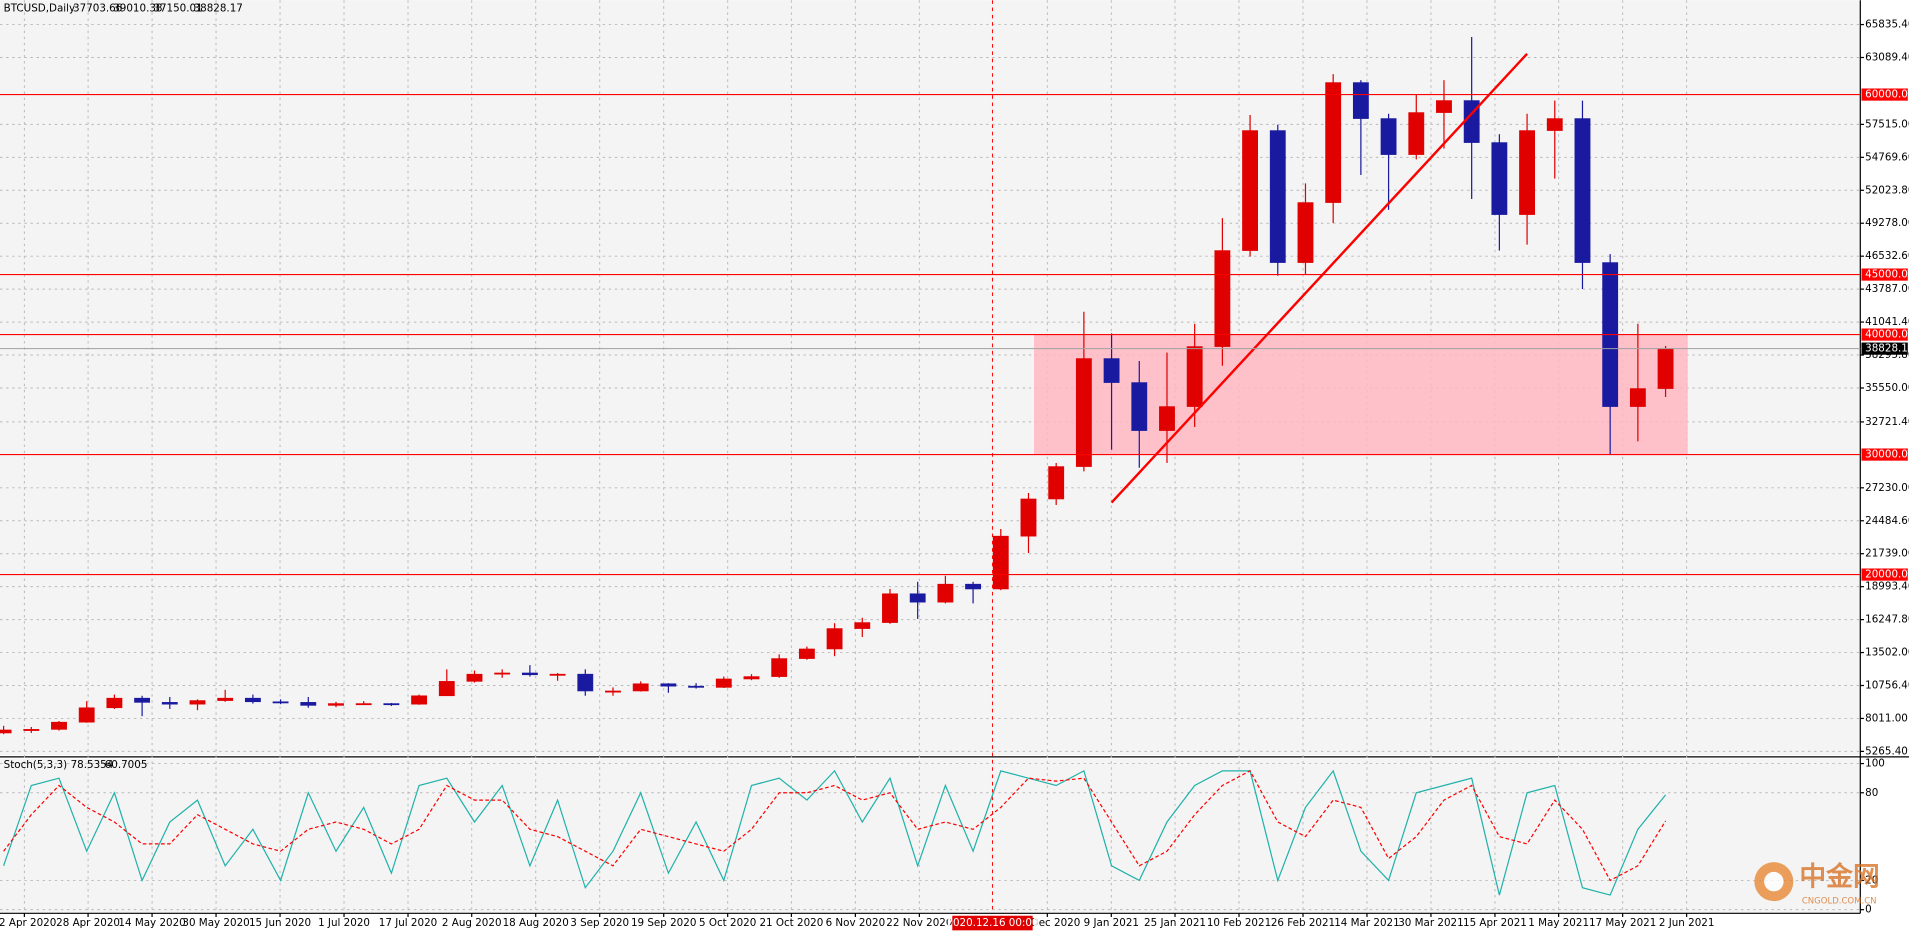 Image resolution: width=1909 pixels, height=937 pixels. Describe the element at coordinates (1887, 620) in the screenshot. I see `y-tick-label: 16247.80` at that location.